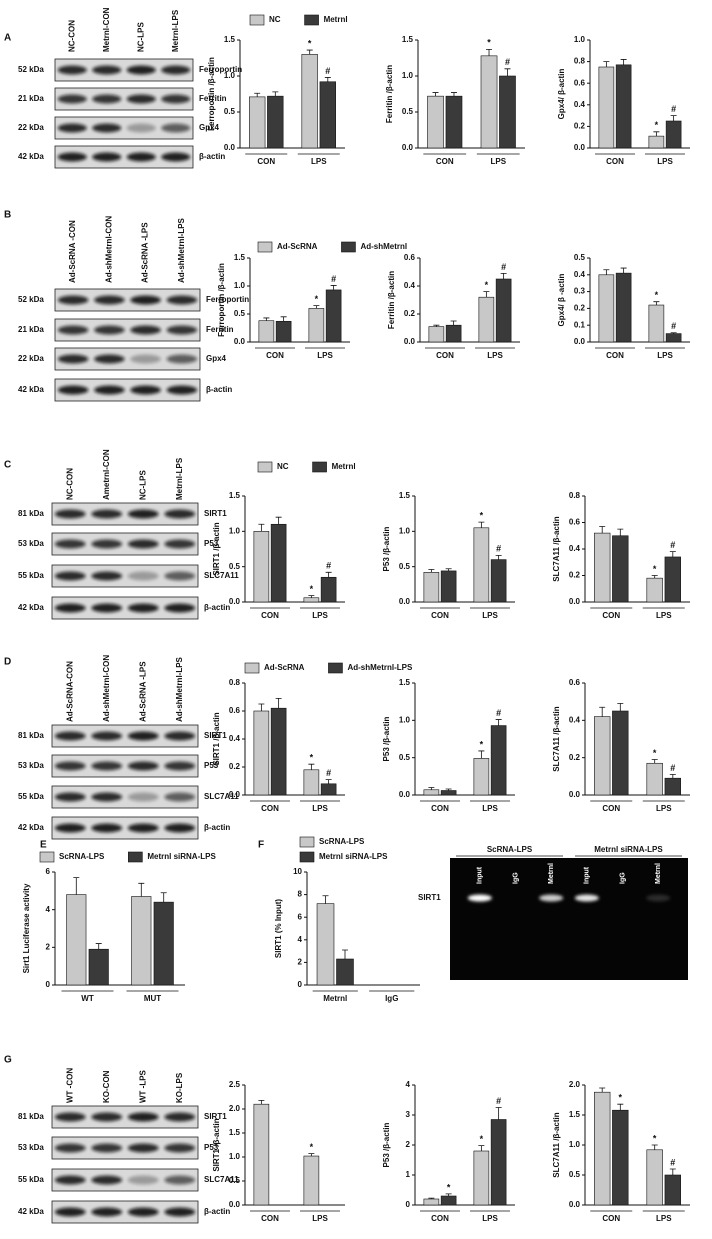 Image resolution: width=712 pixels, height=1239 pixels. I want to click on y-axis-label: SIRT1 /β-actin, so click(216, 548).